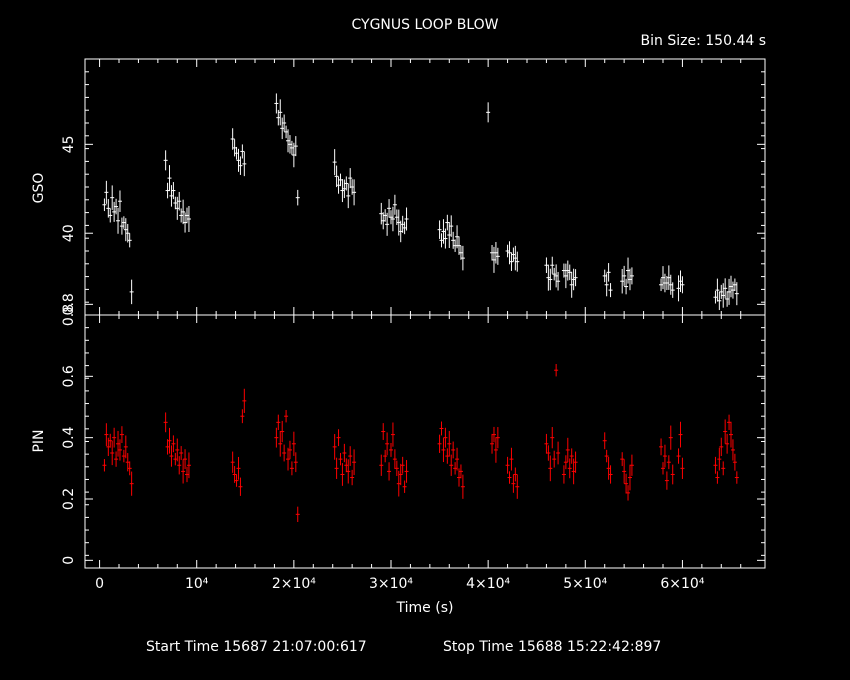 The width and height of the screenshot is (850, 680). Describe the element at coordinates (425, 608) in the screenshot. I see `x-axis-label: Time (s)` at that location.